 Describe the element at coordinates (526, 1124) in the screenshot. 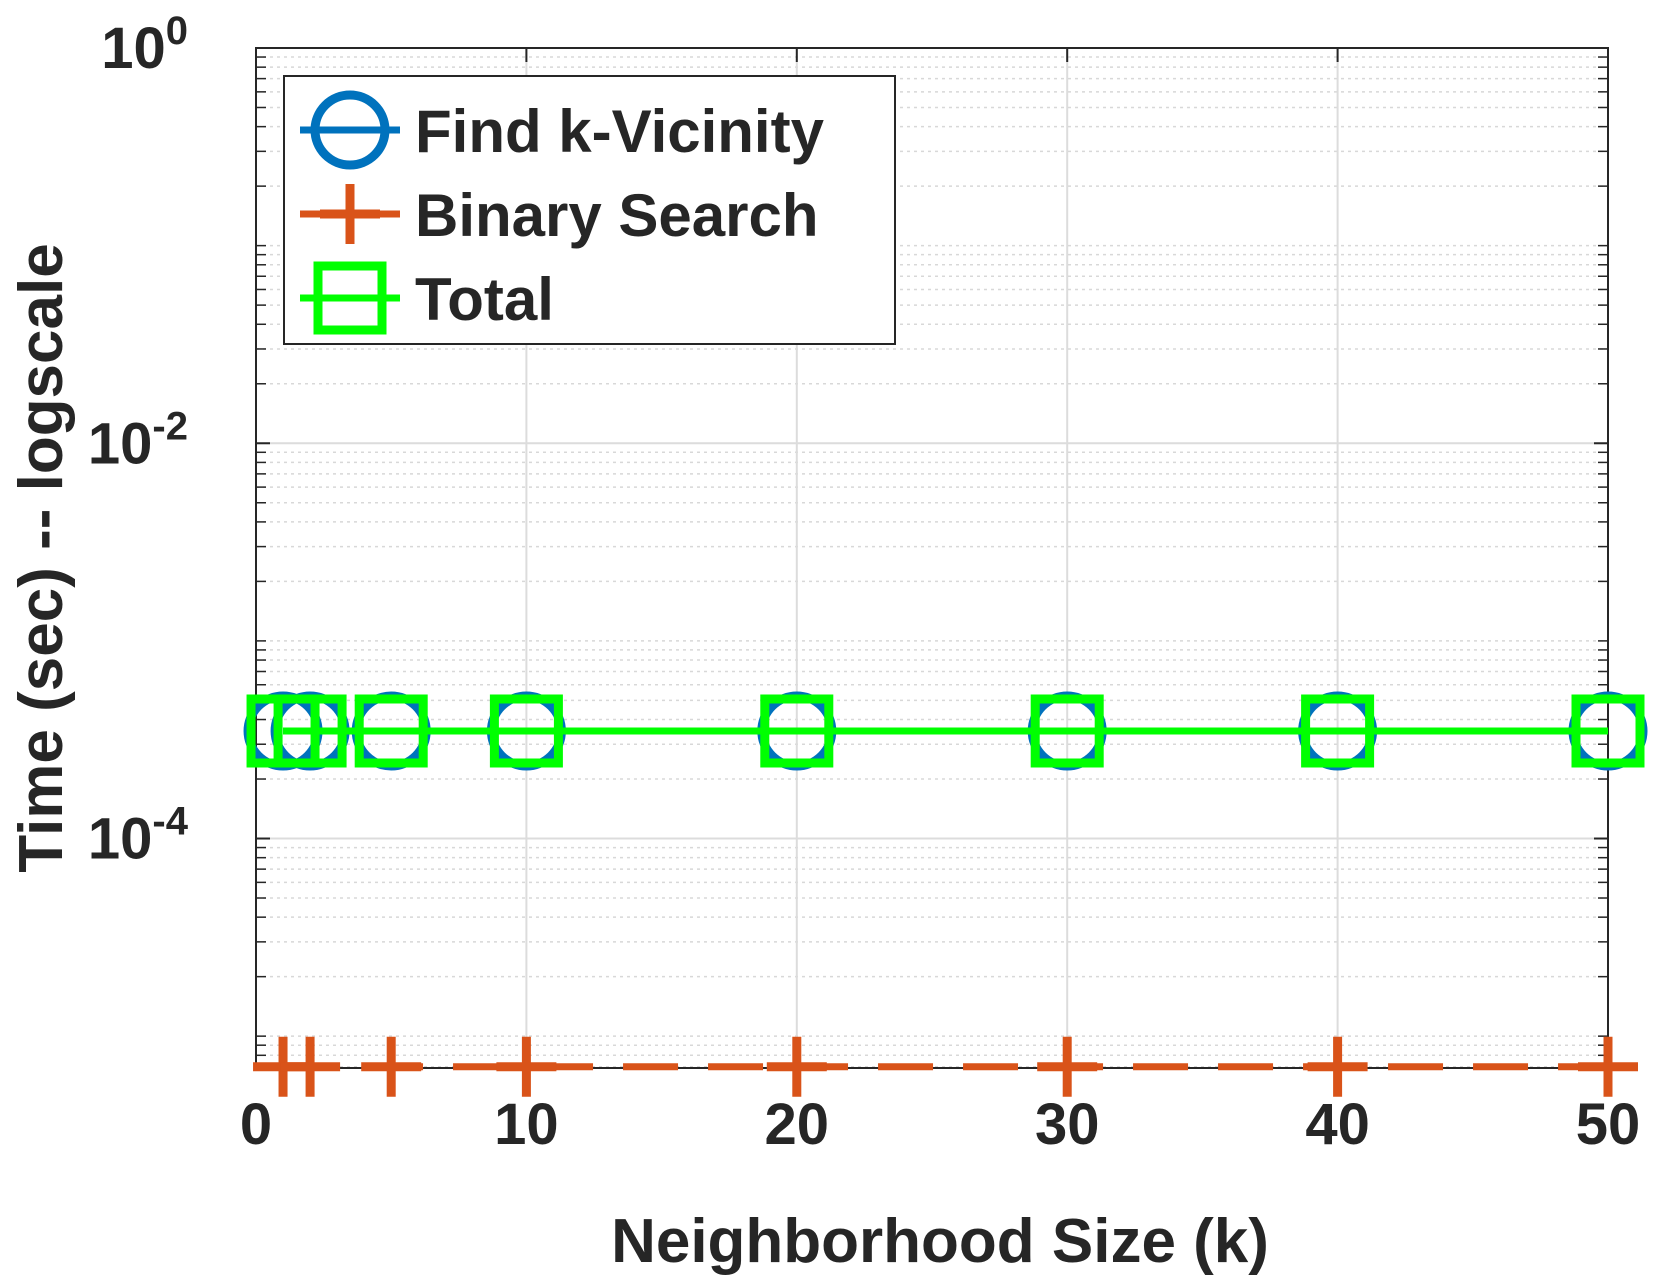

I see `x-tick-label: 10` at that location.